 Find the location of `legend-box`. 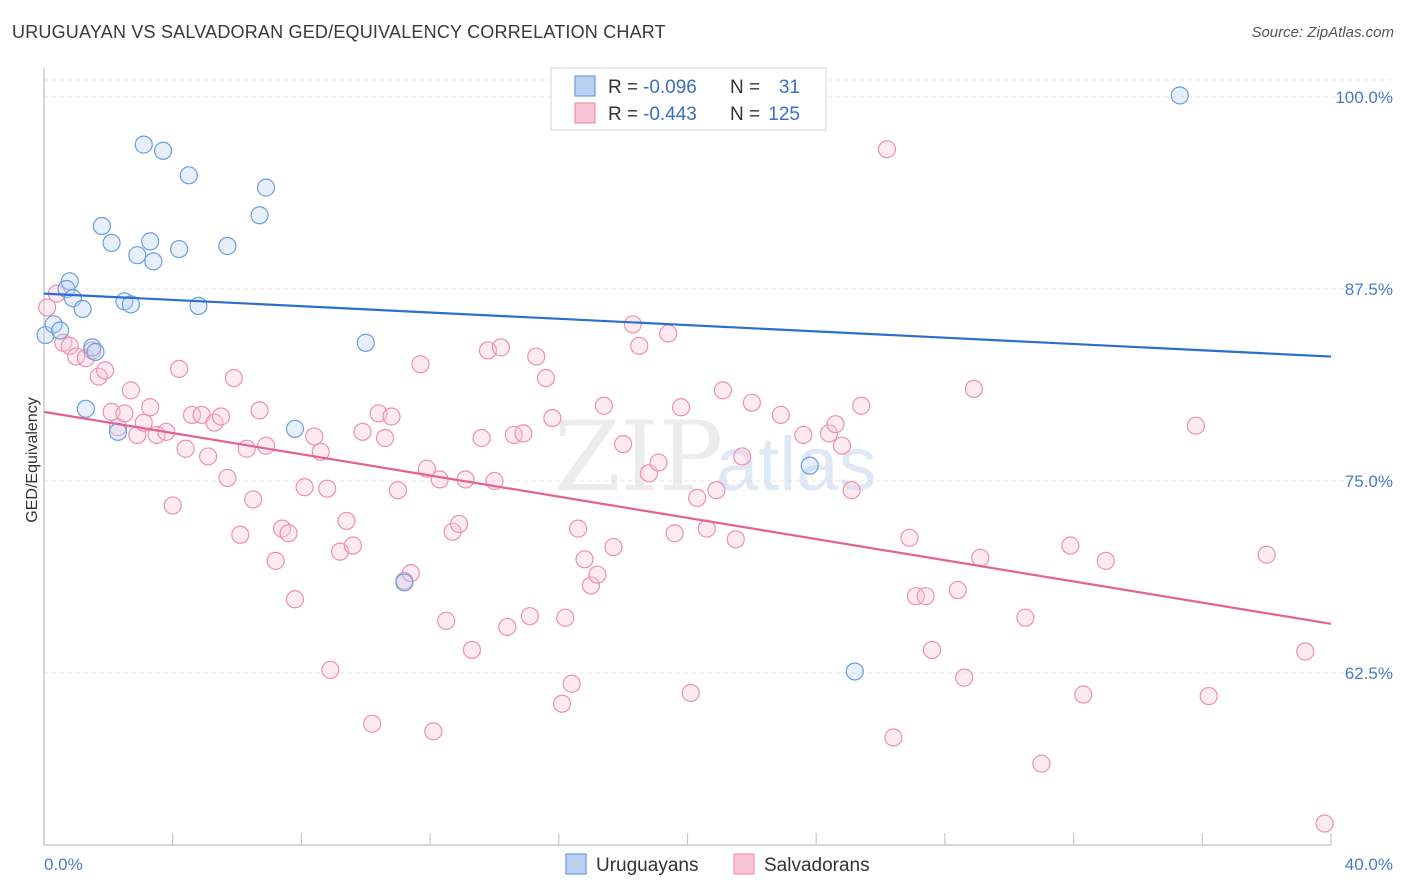

legend-box is located at coordinates (688, 99).